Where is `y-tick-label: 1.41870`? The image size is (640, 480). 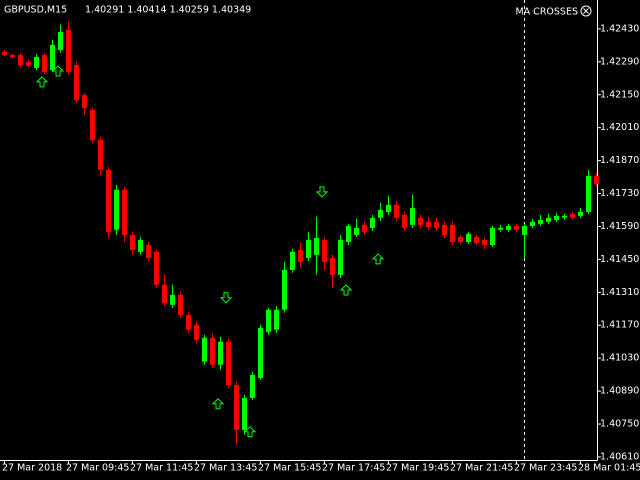 y-tick-label: 1.41870 is located at coordinates (619, 160).